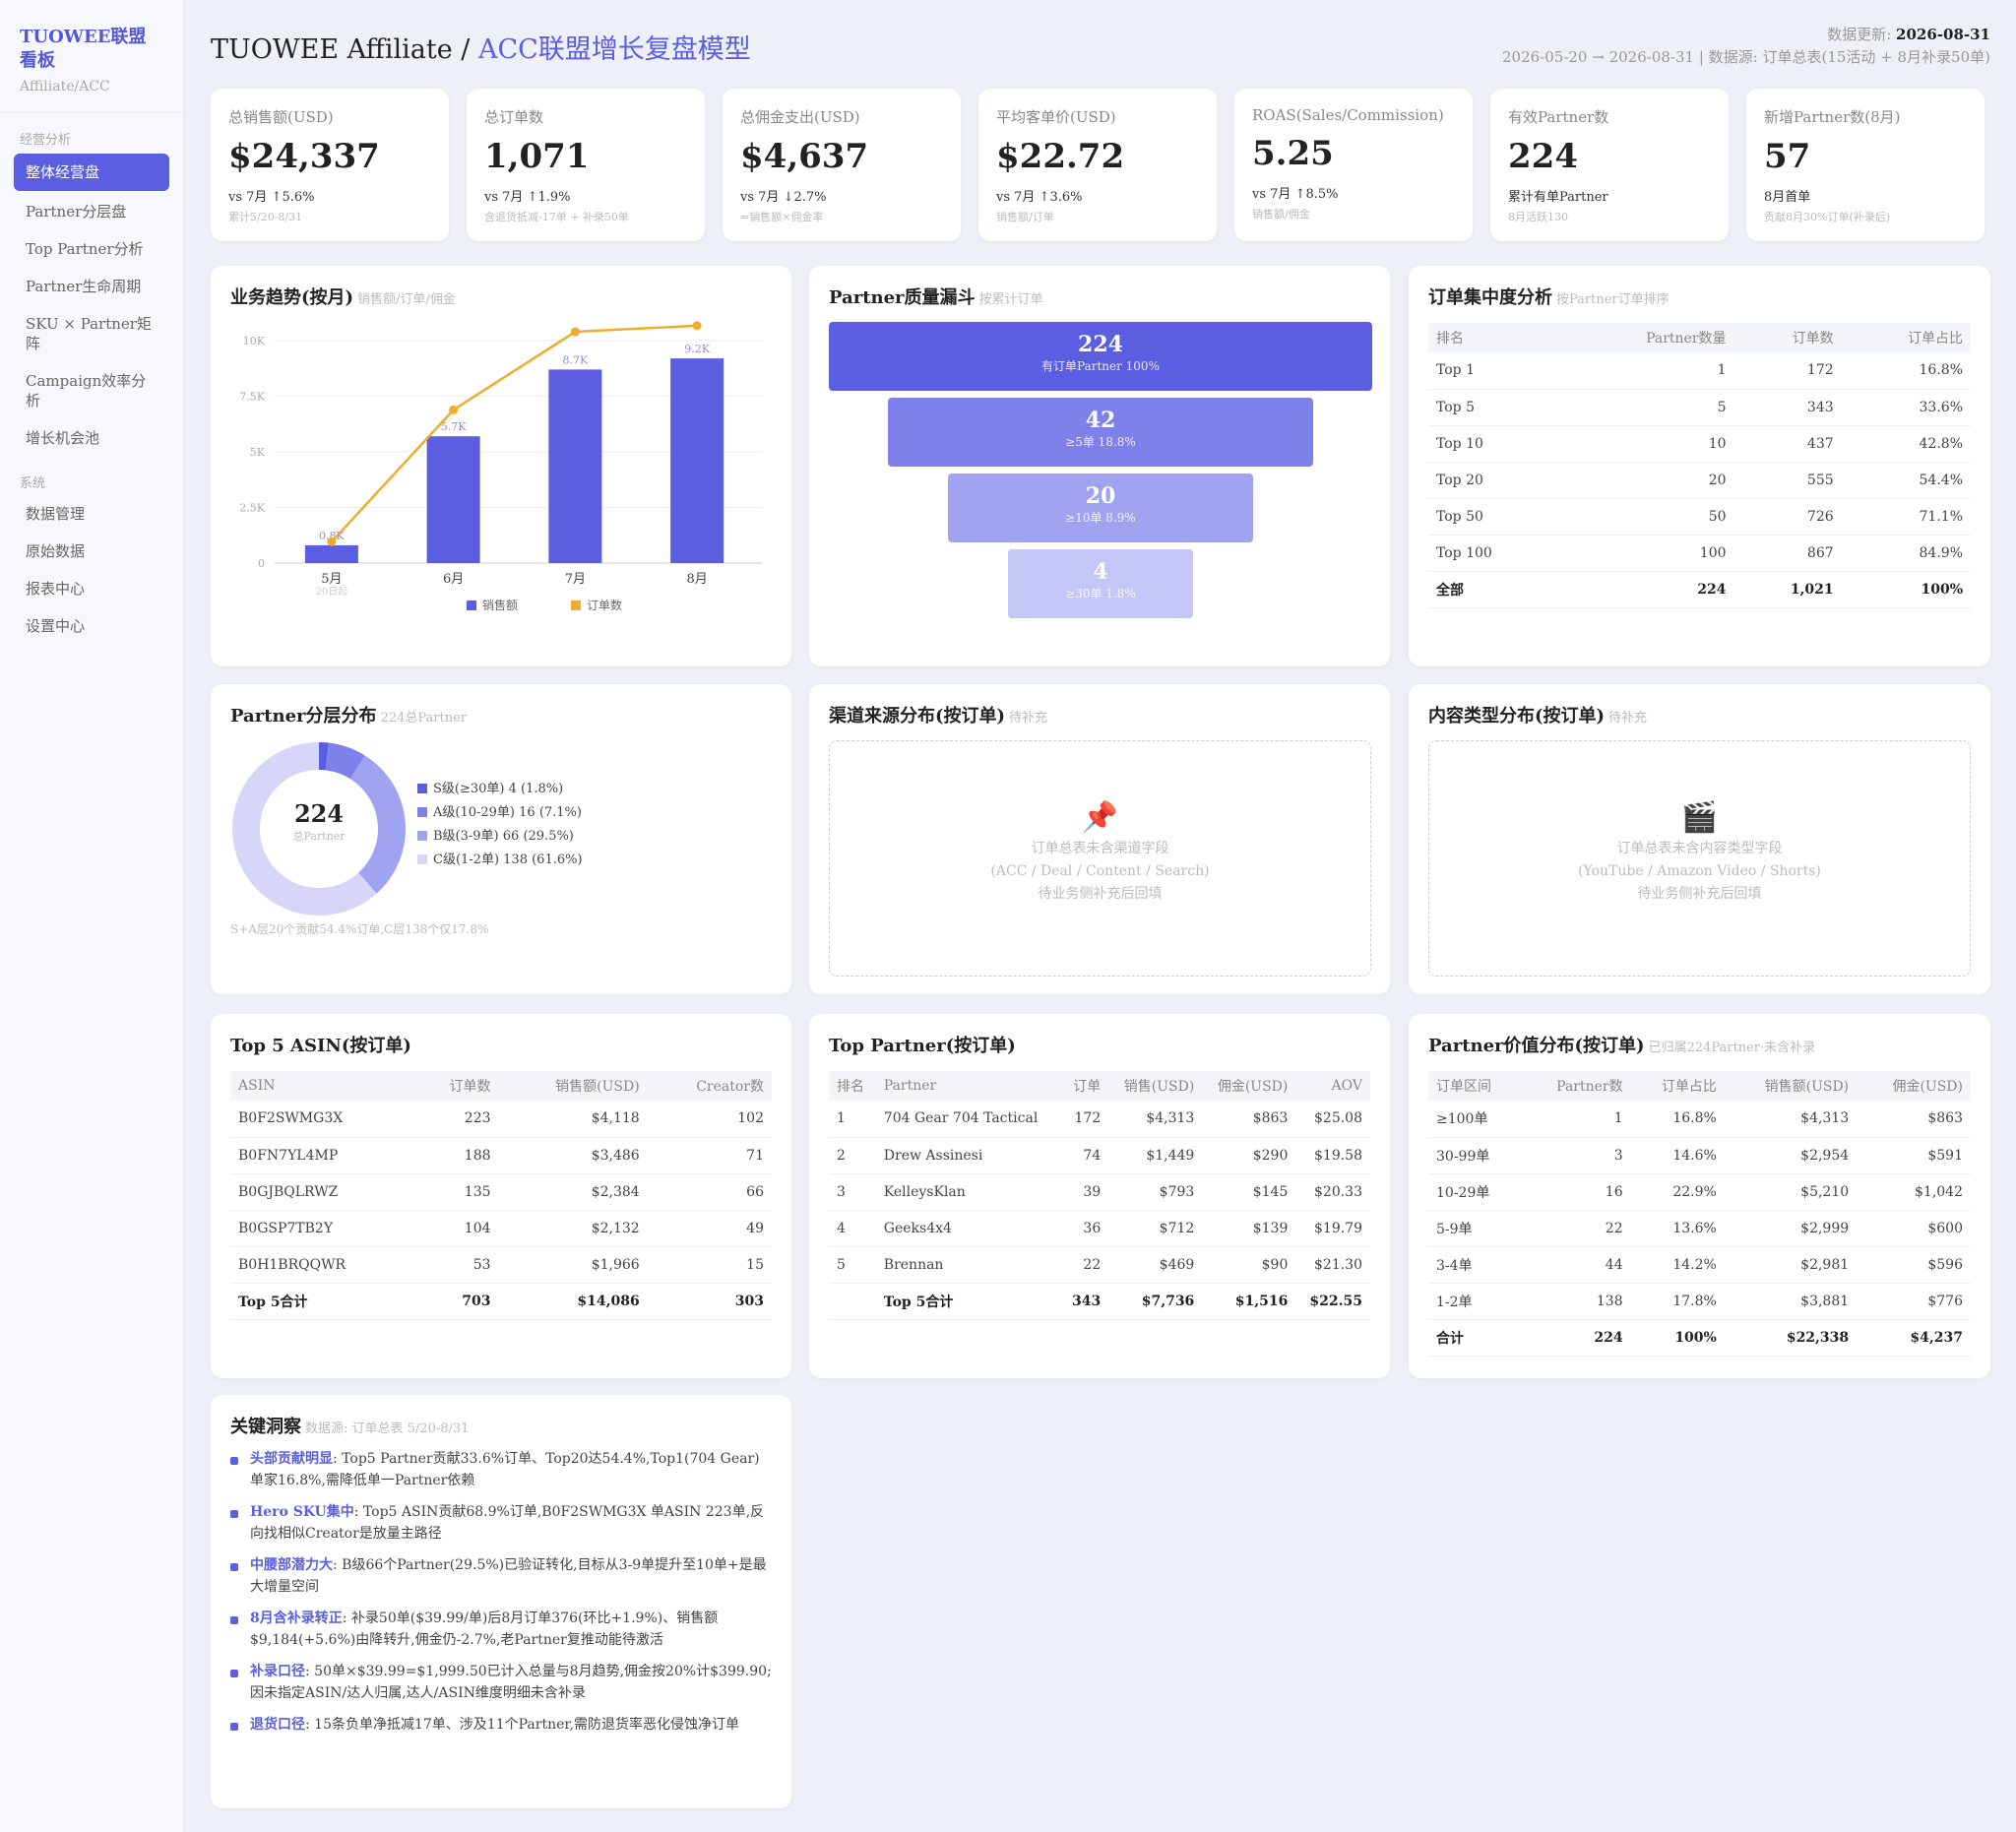 Image resolution: width=2016 pixels, height=1832 pixels. What do you see at coordinates (76, 212) in the screenshot?
I see `nav-item-partner-tier: Partner分层盘` at bounding box center [76, 212].